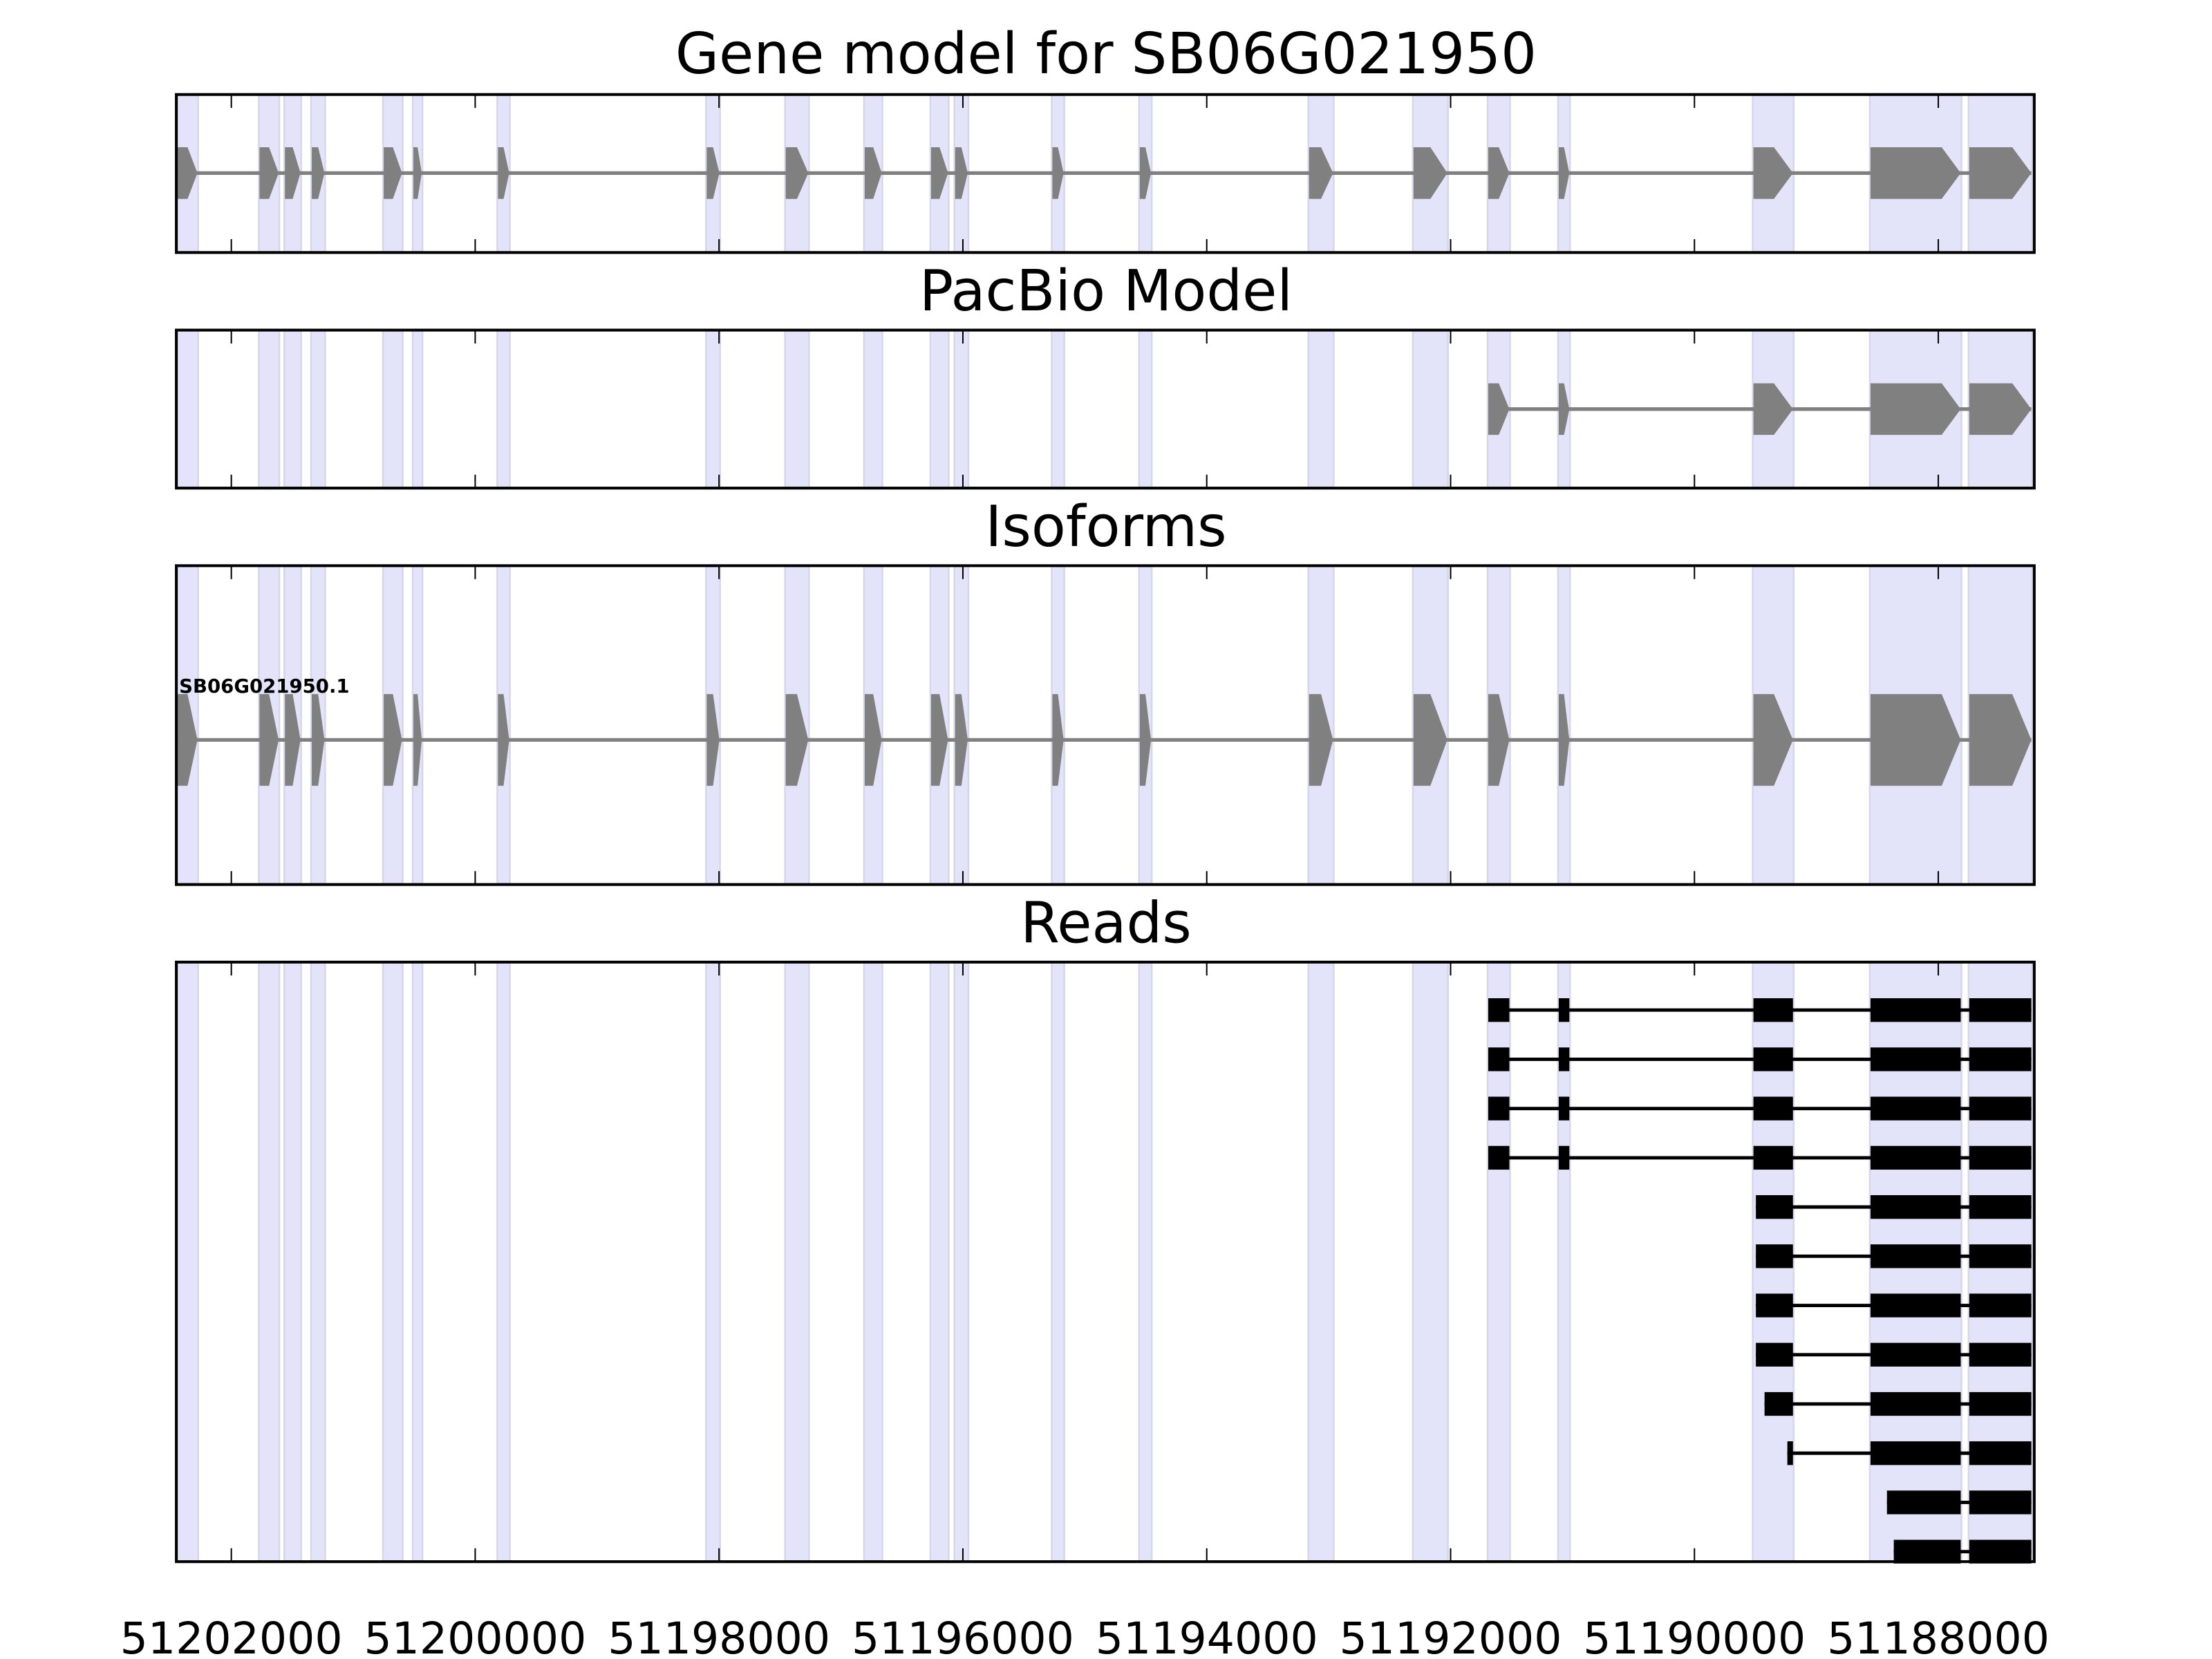  I want to click on x-tick-label: 51194000, so click(1207, 1636).